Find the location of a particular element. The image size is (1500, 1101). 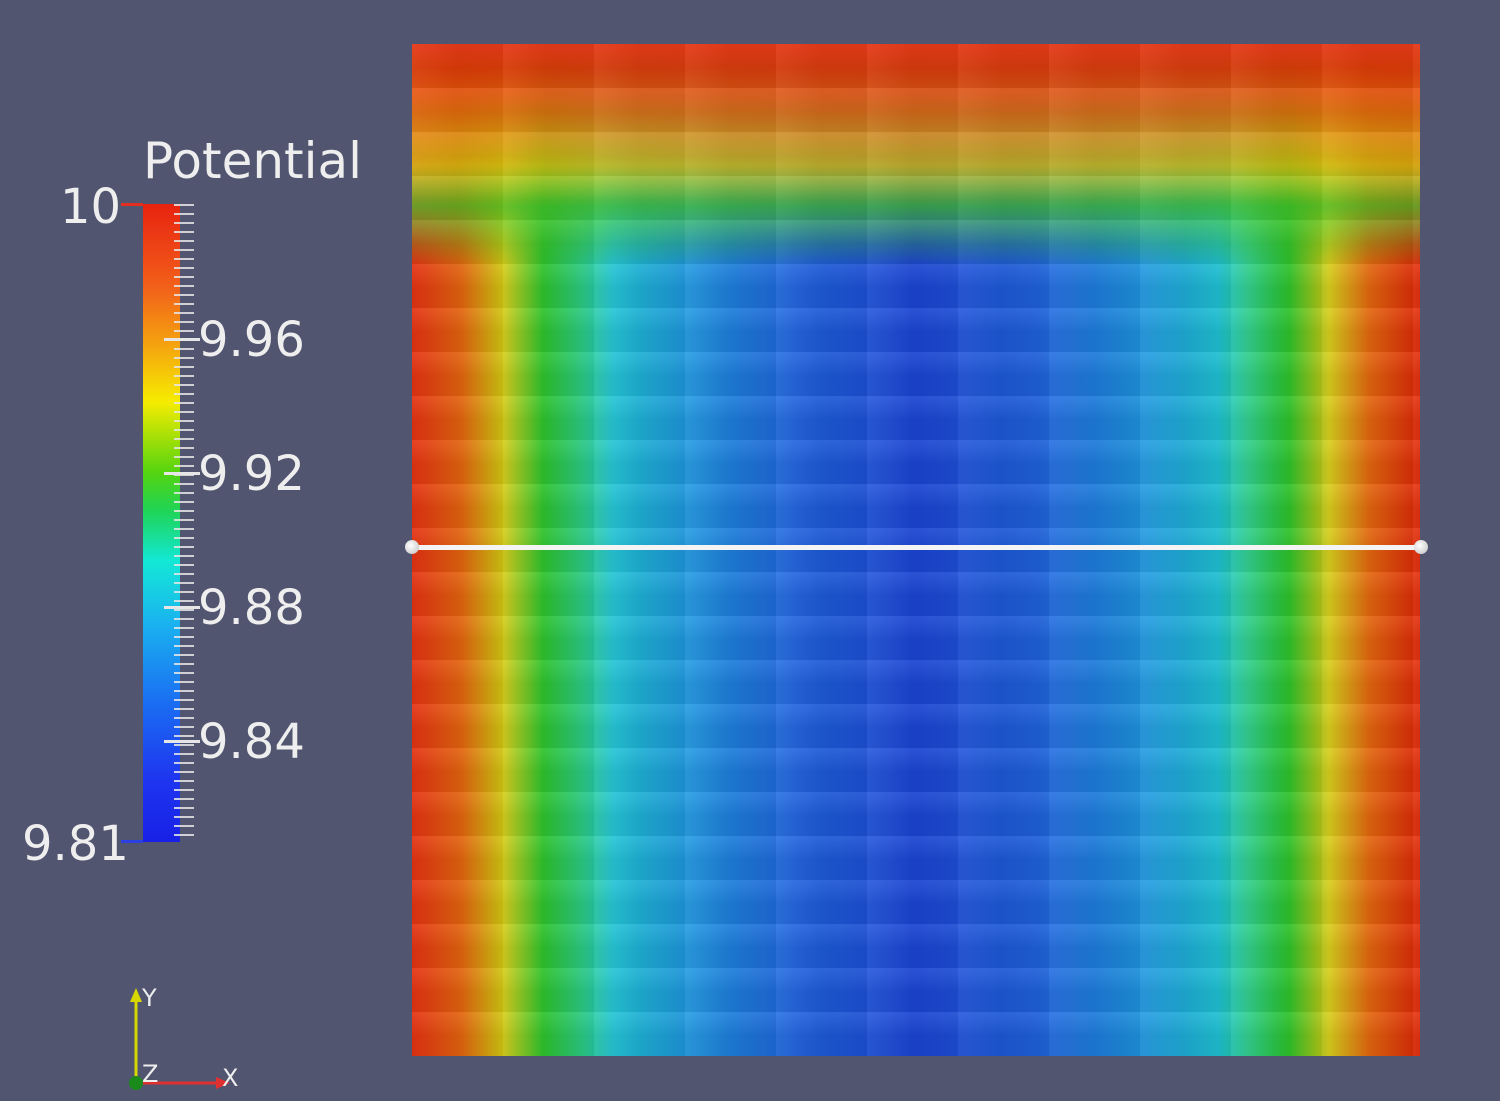

scalar-bar-minor-ticks is located at coordinates (184, 523).